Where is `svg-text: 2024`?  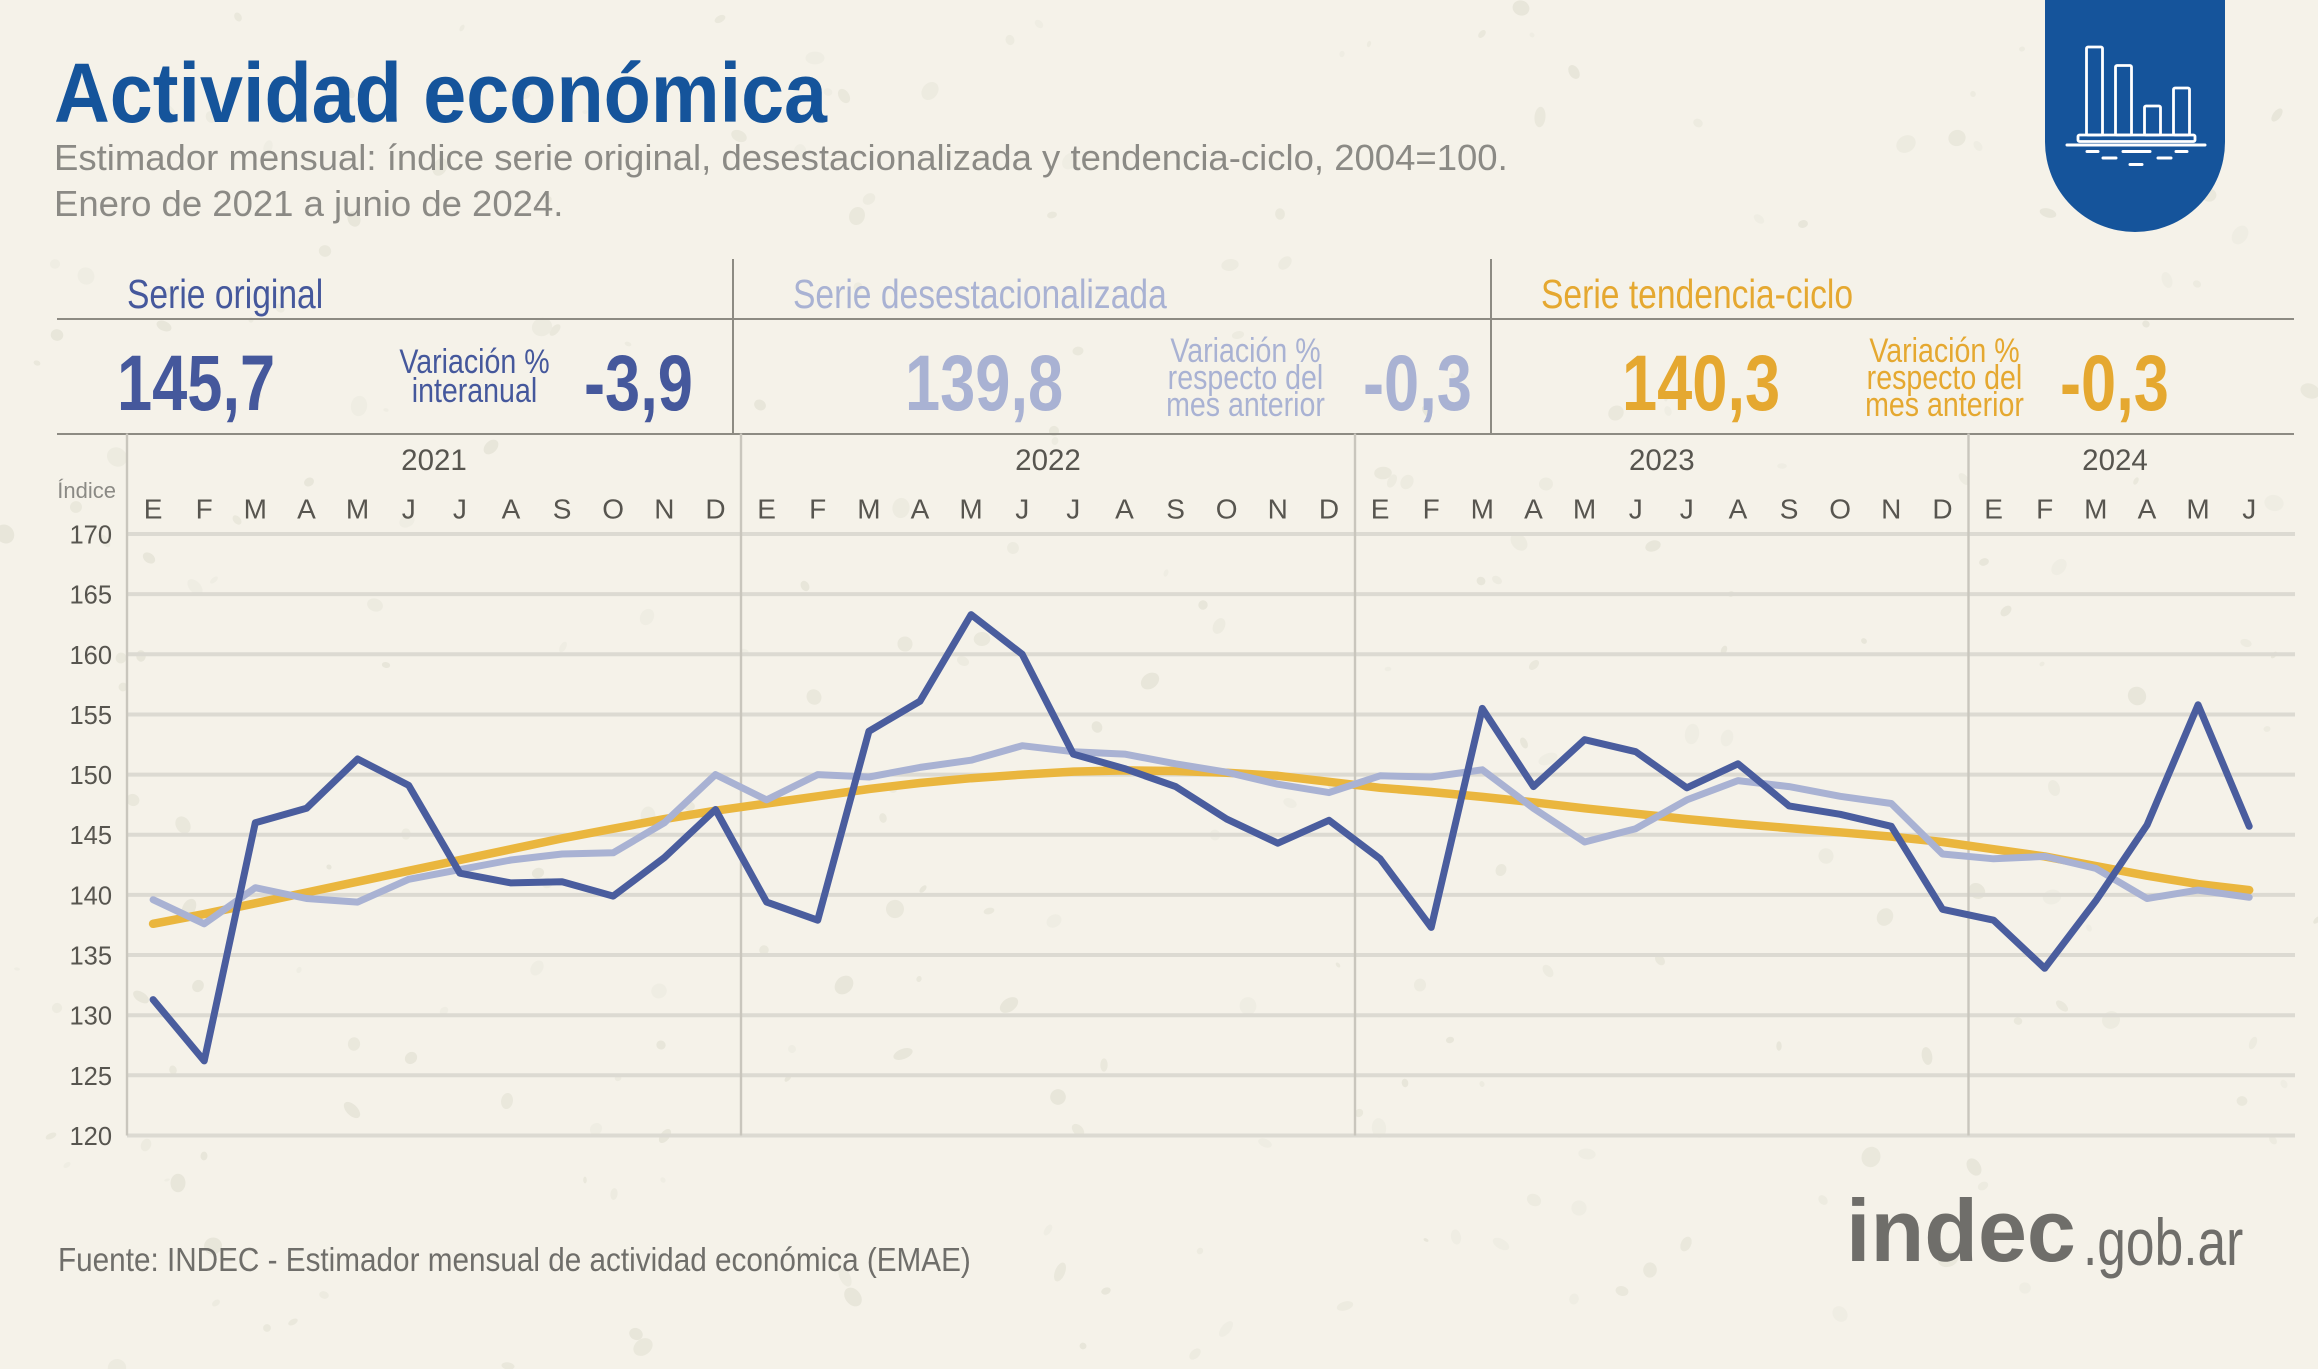 svg-text: 2024 is located at coordinates (2115, 460).